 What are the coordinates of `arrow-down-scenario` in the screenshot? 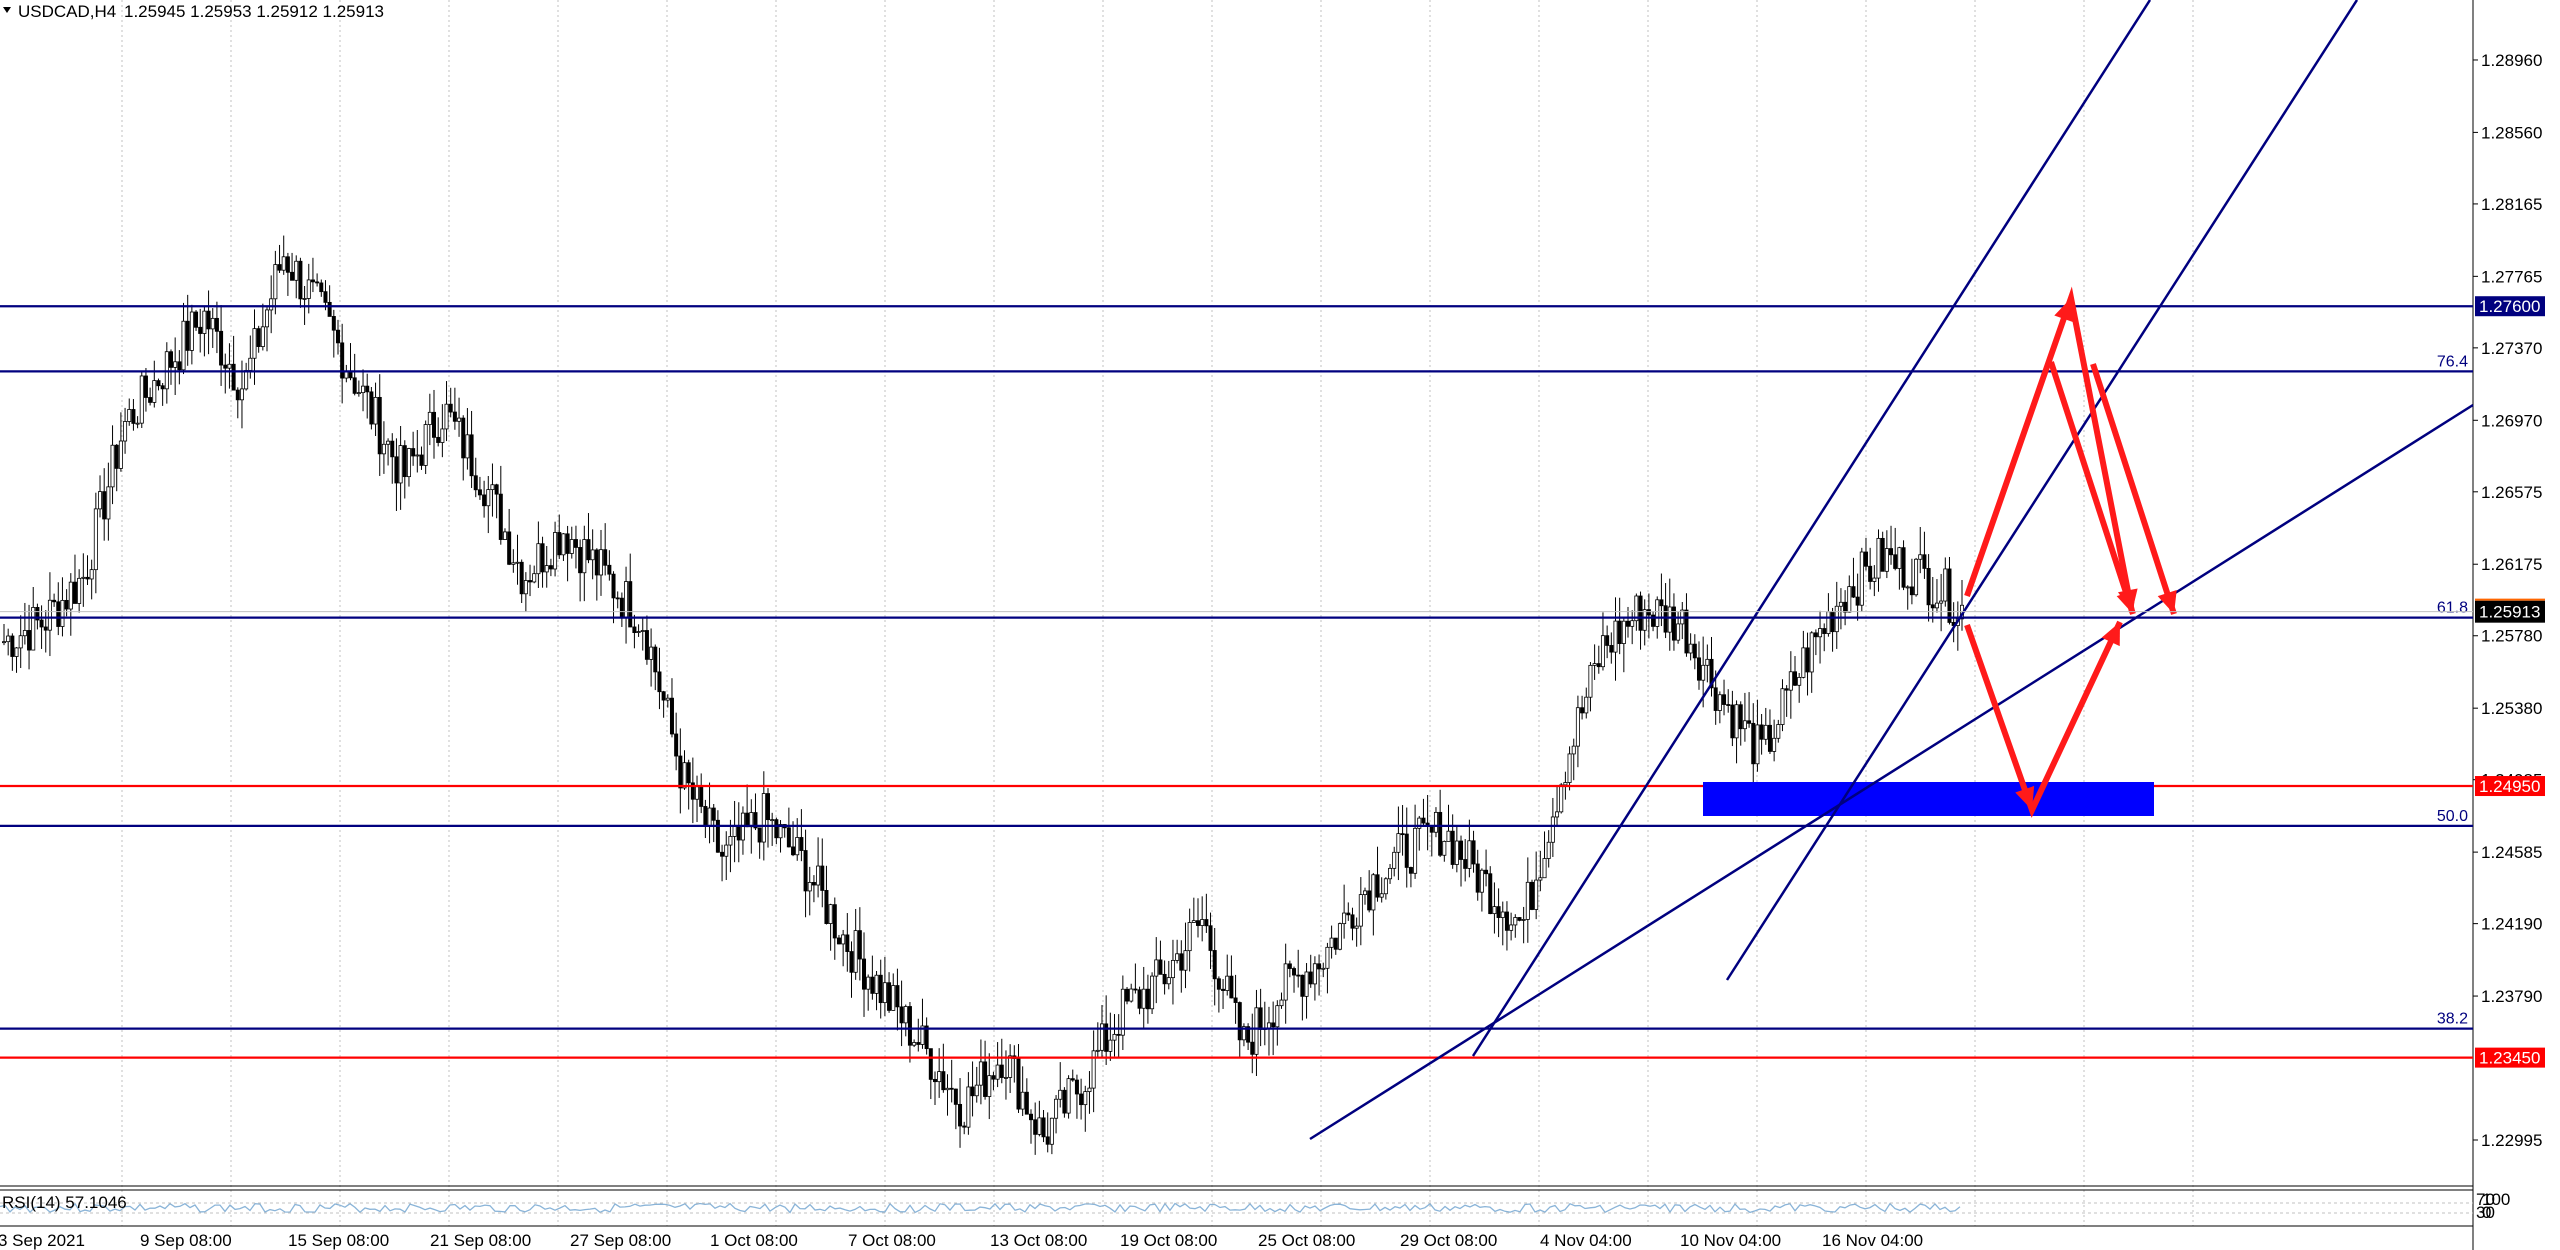 It's located at (2043, 719).